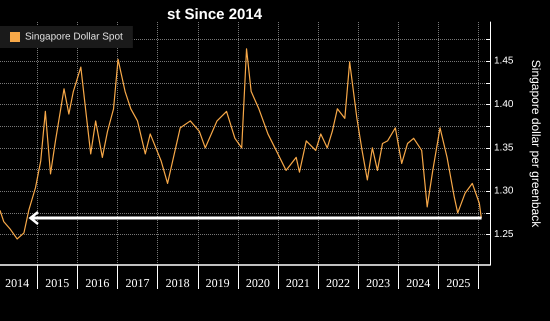 The width and height of the screenshot is (550, 321). What do you see at coordinates (298, 283) in the screenshot?
I see `x-tick-label: 2021` at bounding box center [298, 283].